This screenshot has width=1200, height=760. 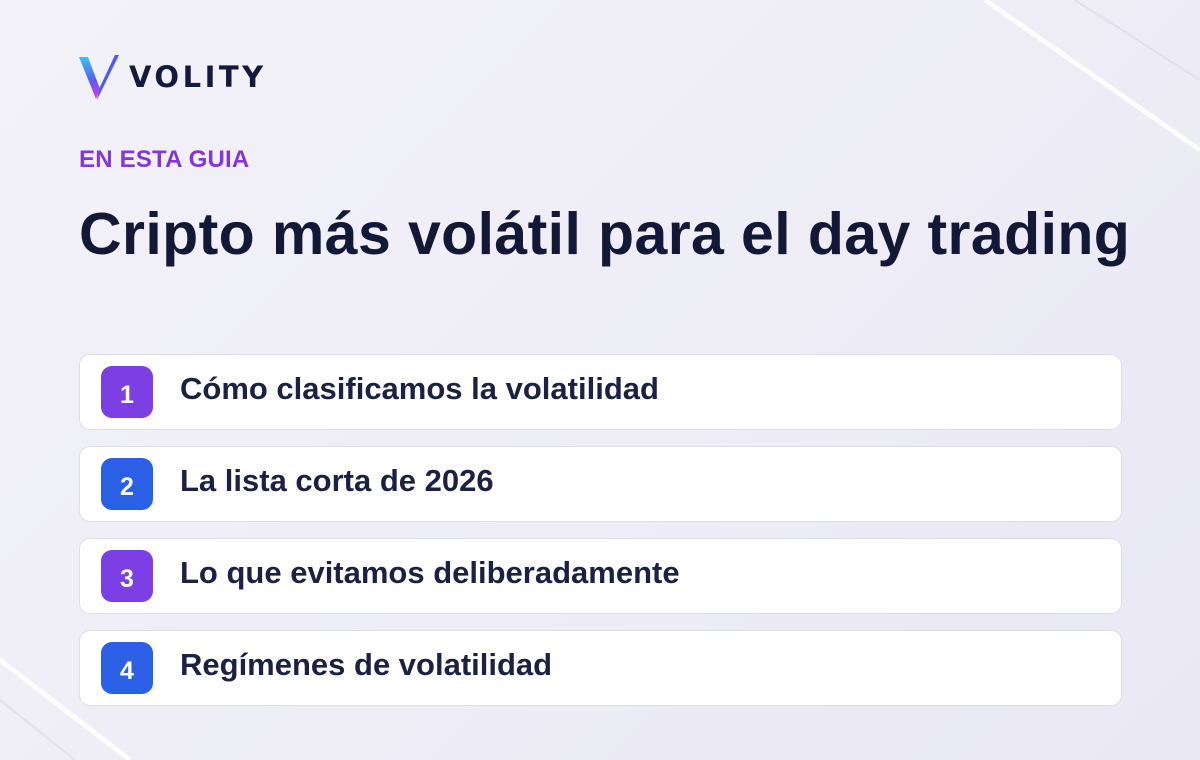 I want to click on item-number-badge: 1, so click(x=127, y=392).